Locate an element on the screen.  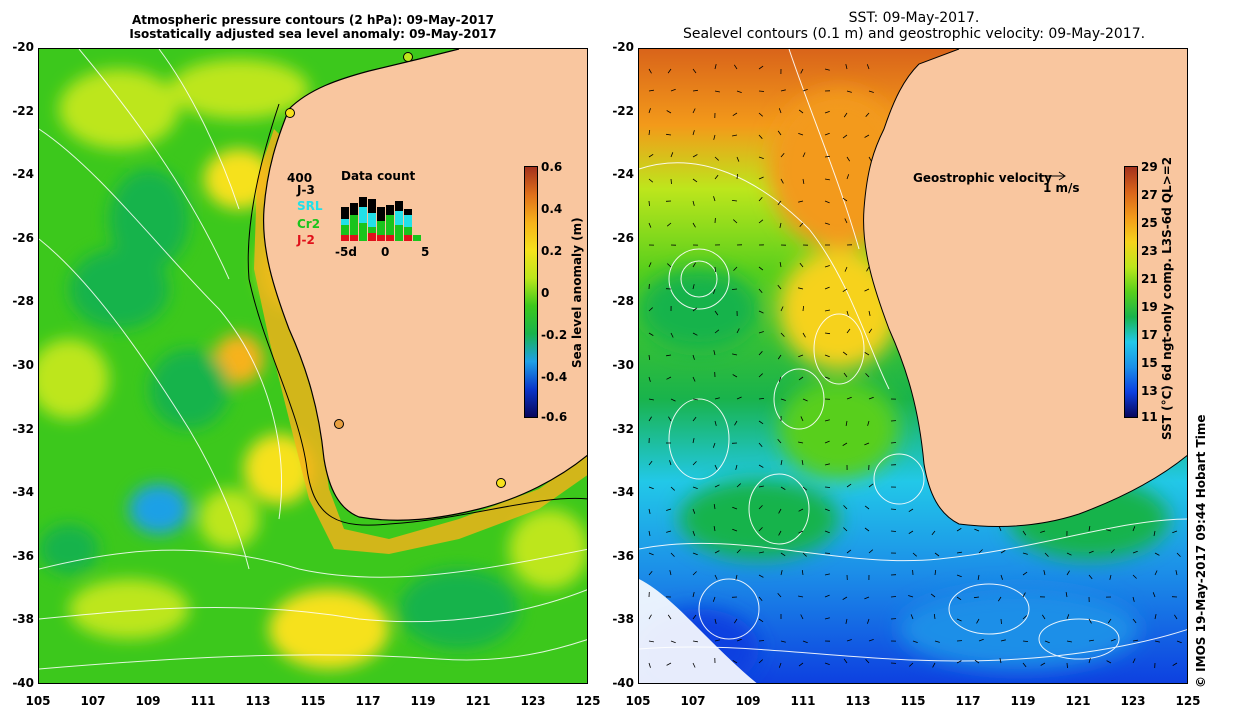
x-axis-tick-label: 115 is located at coordinates (913, 701).